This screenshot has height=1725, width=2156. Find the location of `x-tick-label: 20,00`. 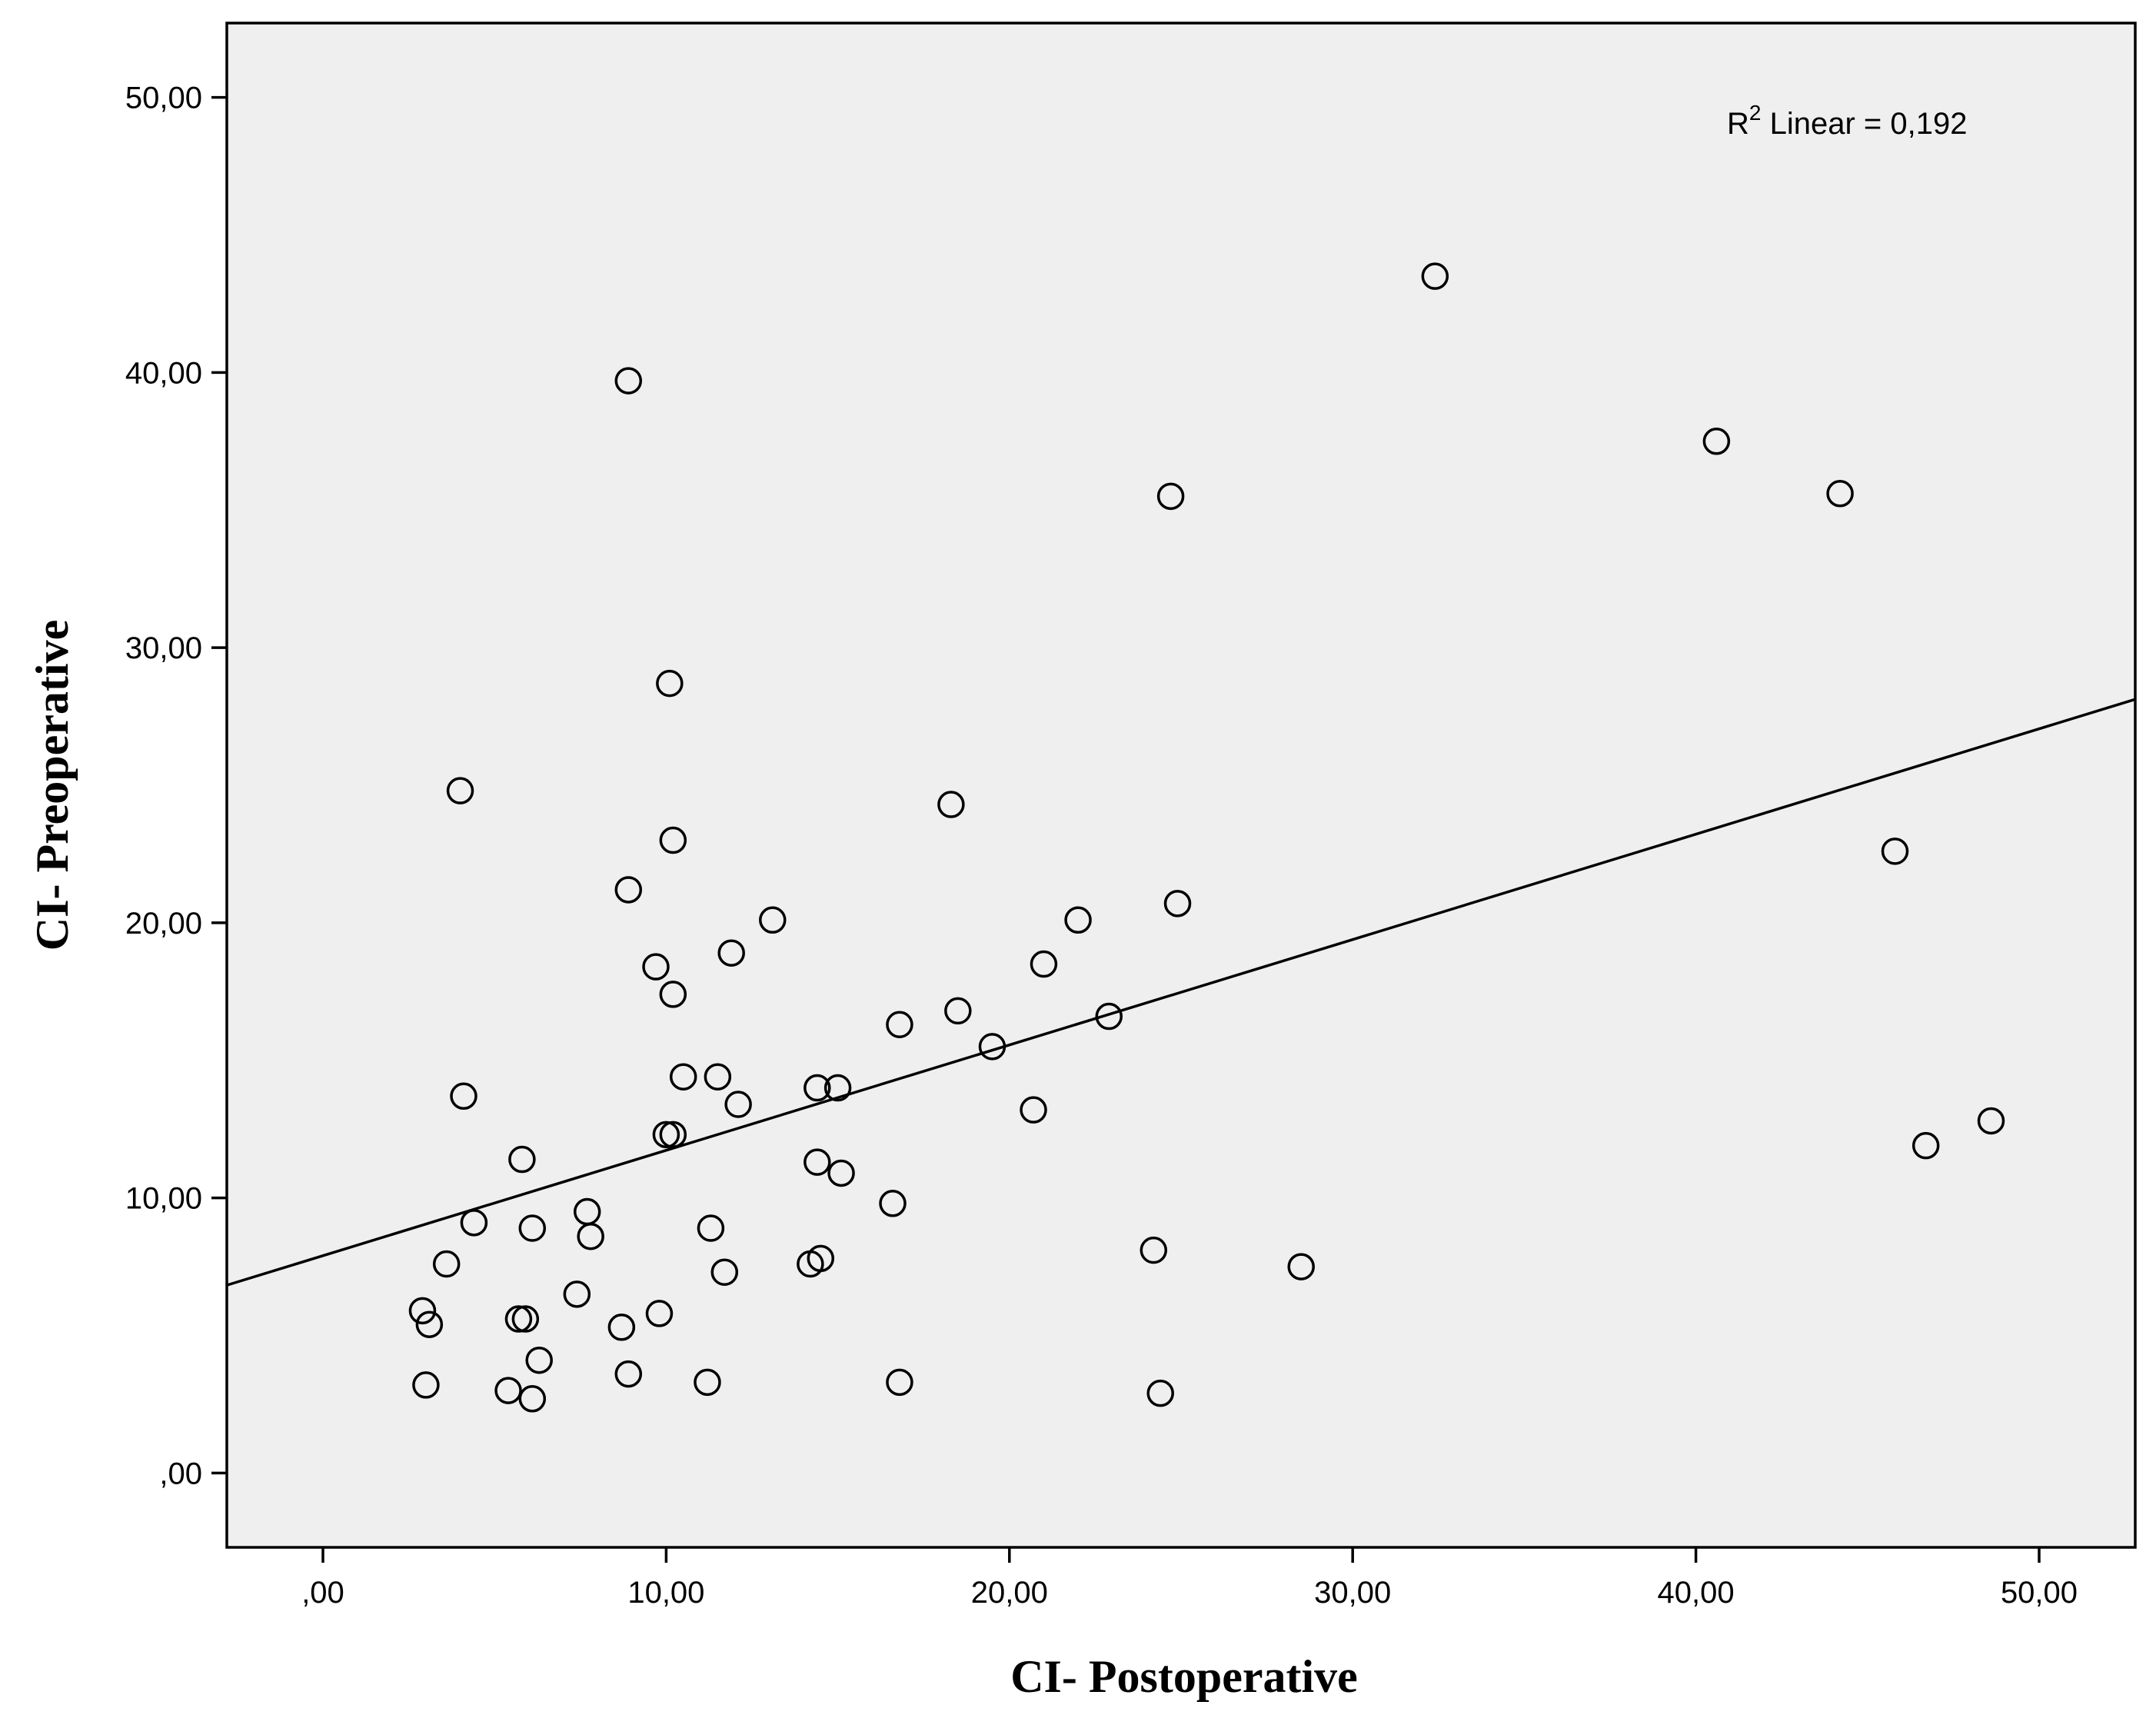

x-tick-label: 20,00 is located at coordinates (1009, 1593).